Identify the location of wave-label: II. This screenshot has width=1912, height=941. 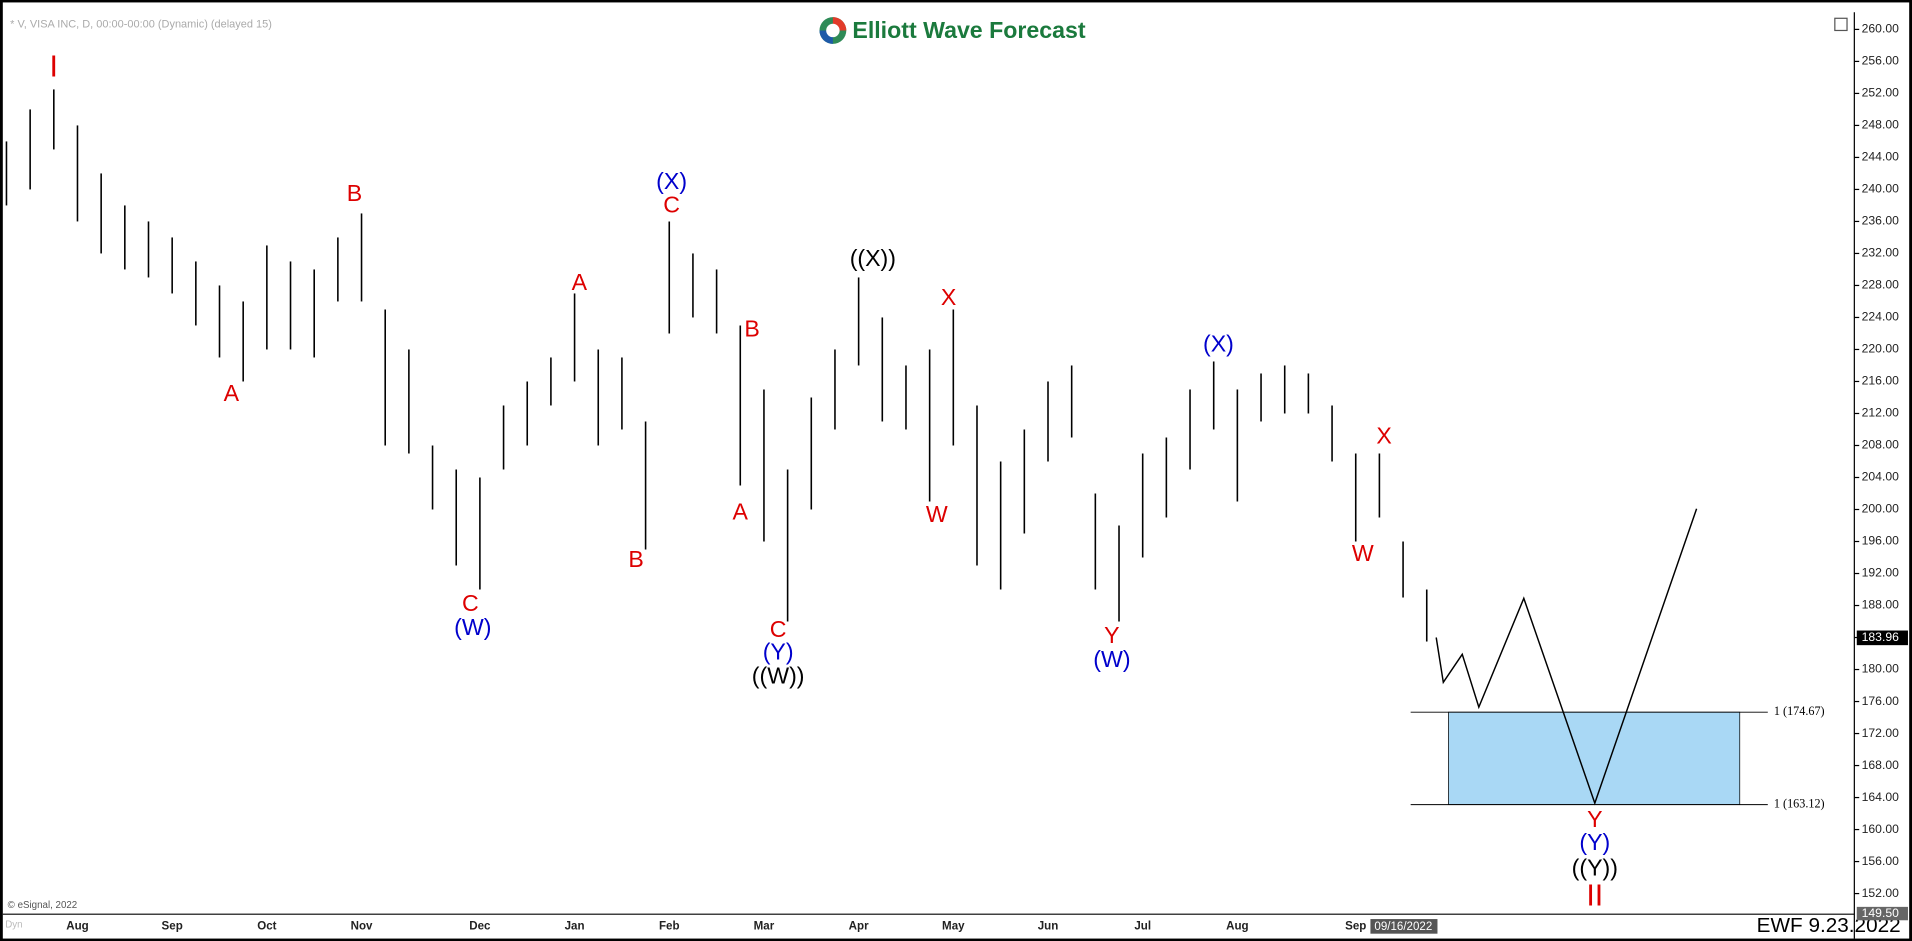
(1594, 896).